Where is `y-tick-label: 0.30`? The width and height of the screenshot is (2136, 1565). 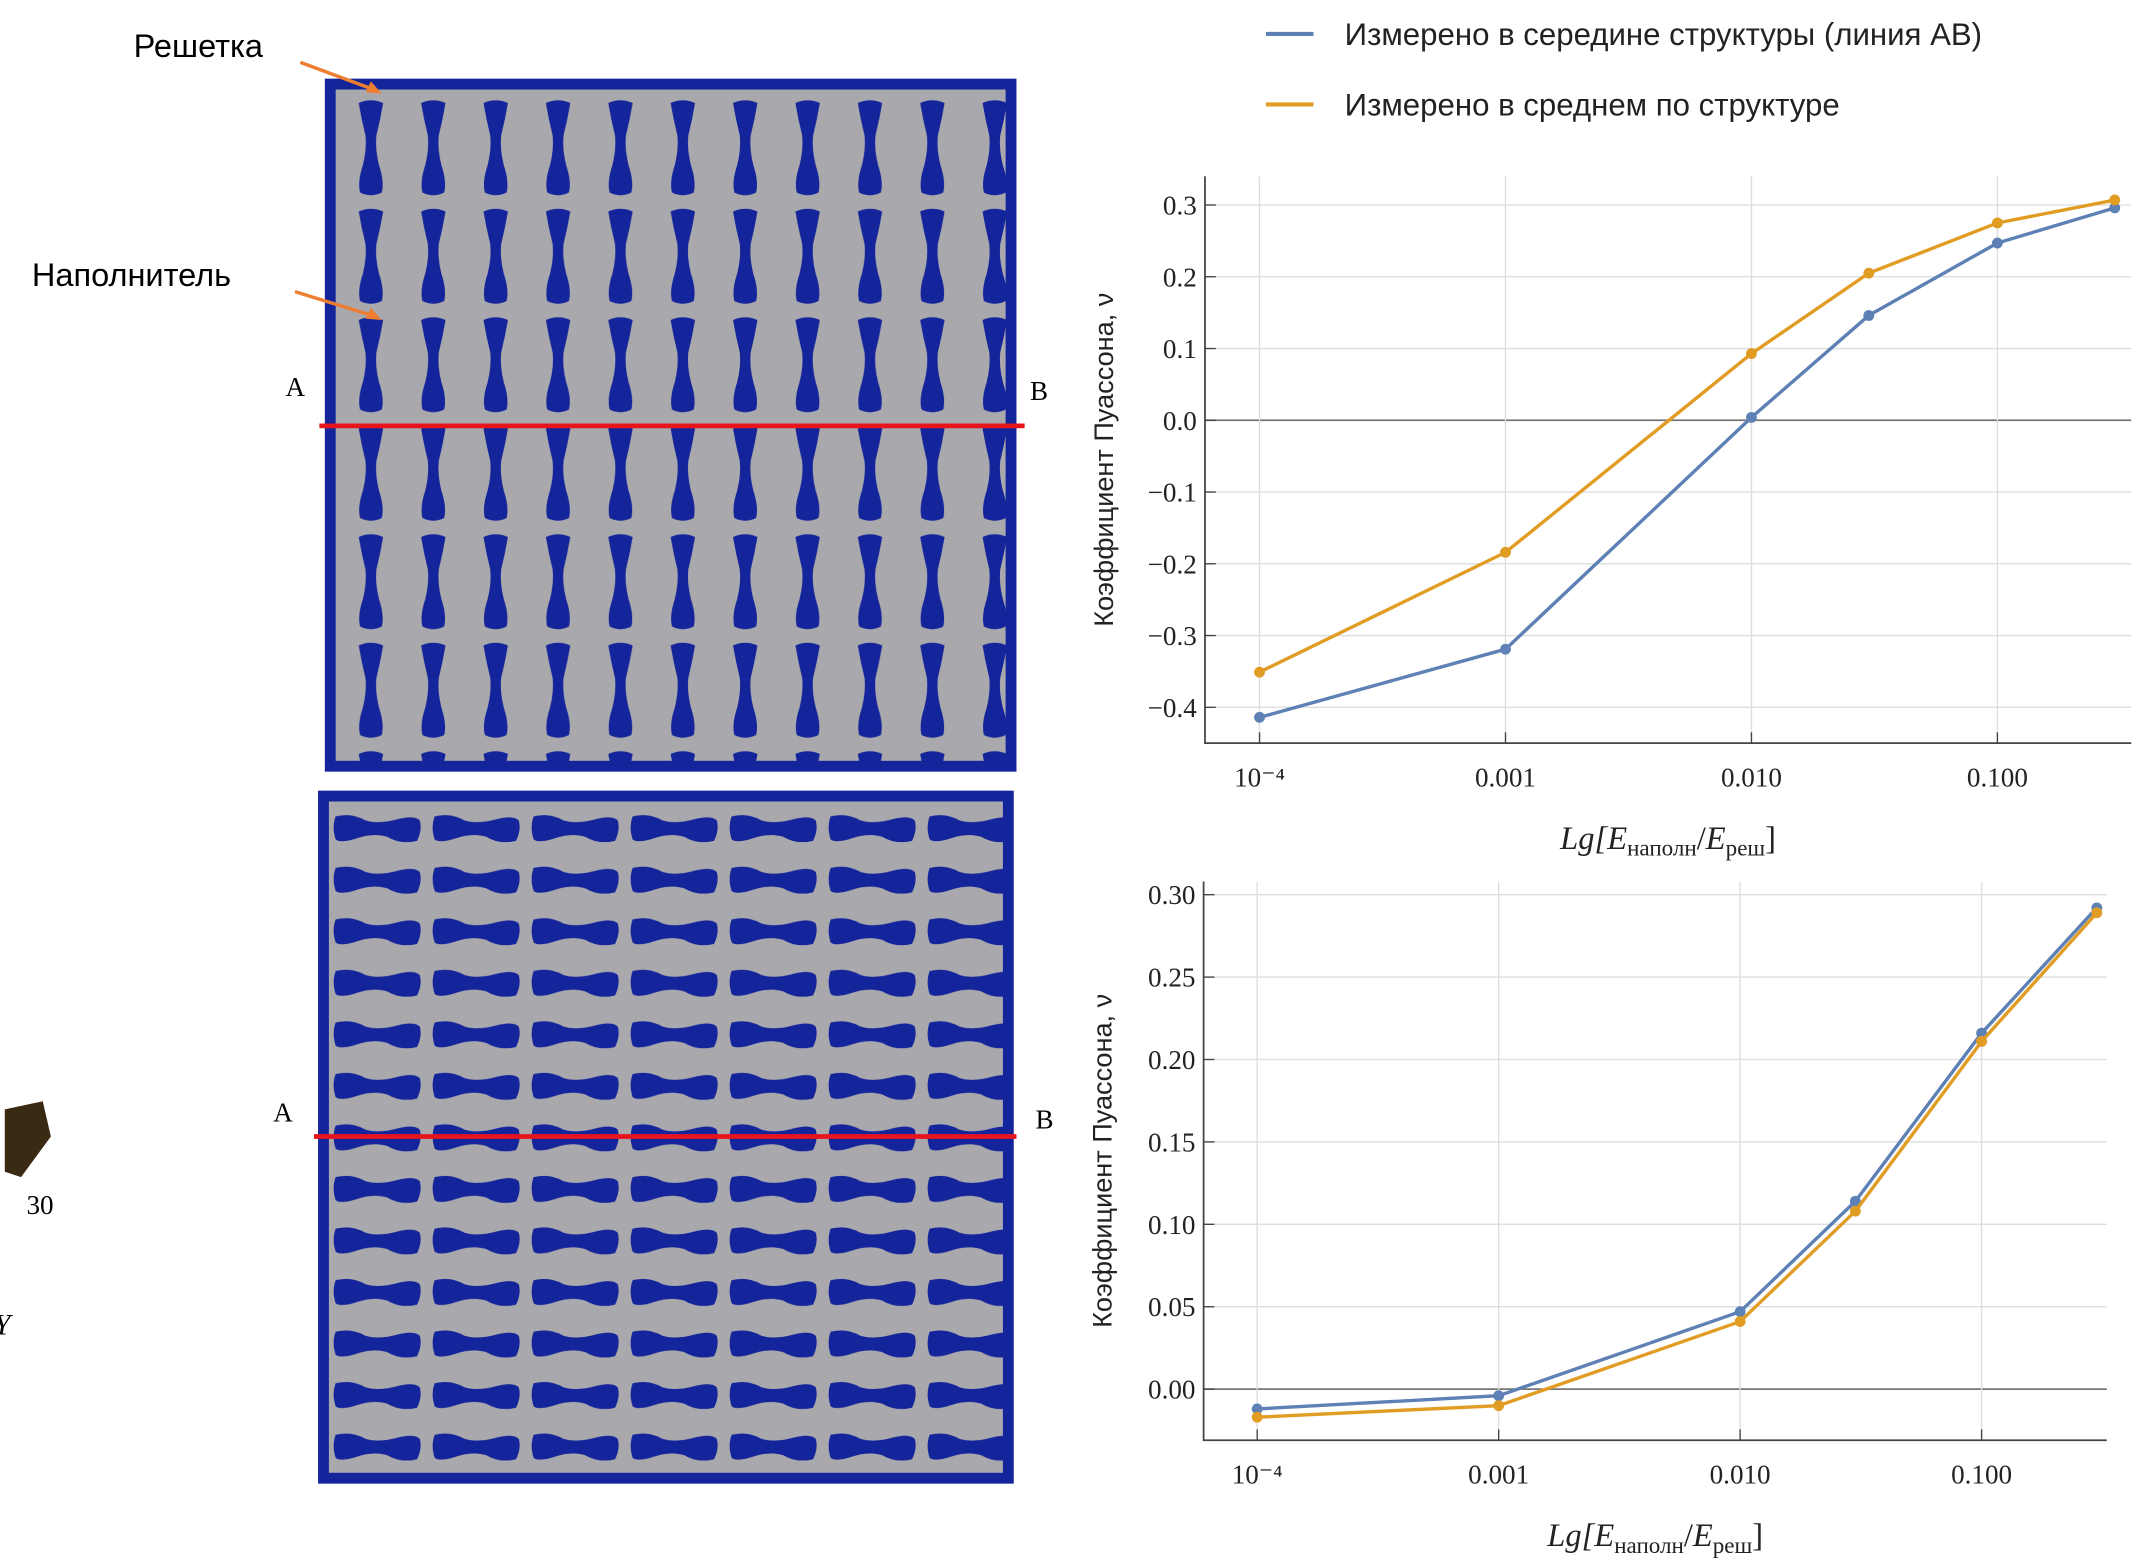 y-tick-label: 0.30 is located at coordinates (1171, 895).